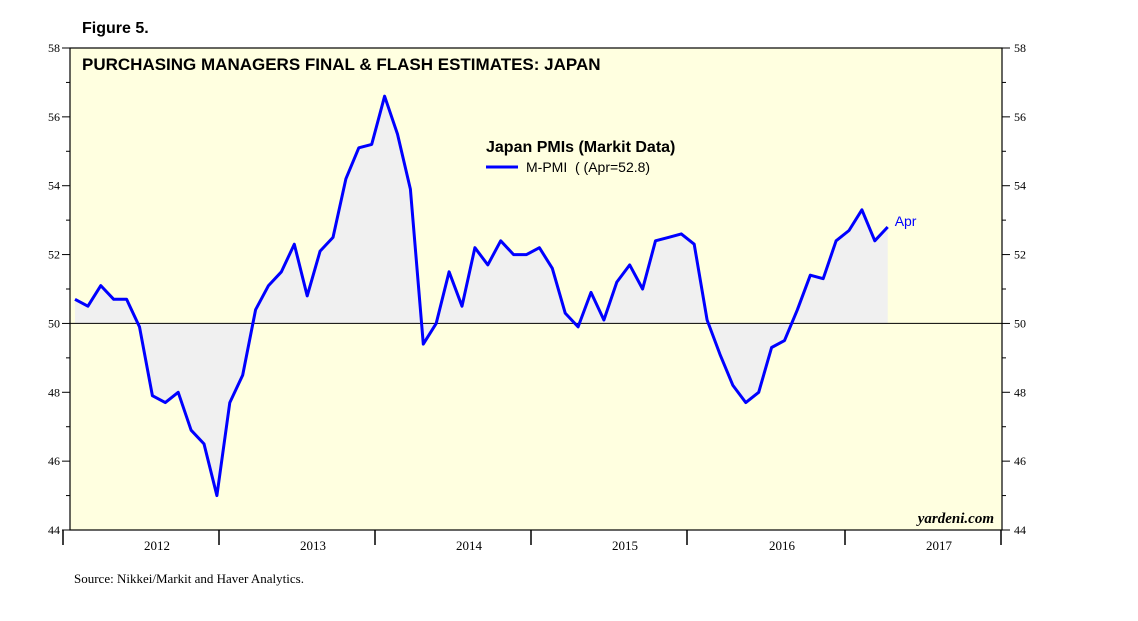 This screenshot has width=1138, height=621. What do you see at coordinates (54, 392) in the screenshot?
I see `left-y-tick-label: 48` at bounding box center [54, 392].